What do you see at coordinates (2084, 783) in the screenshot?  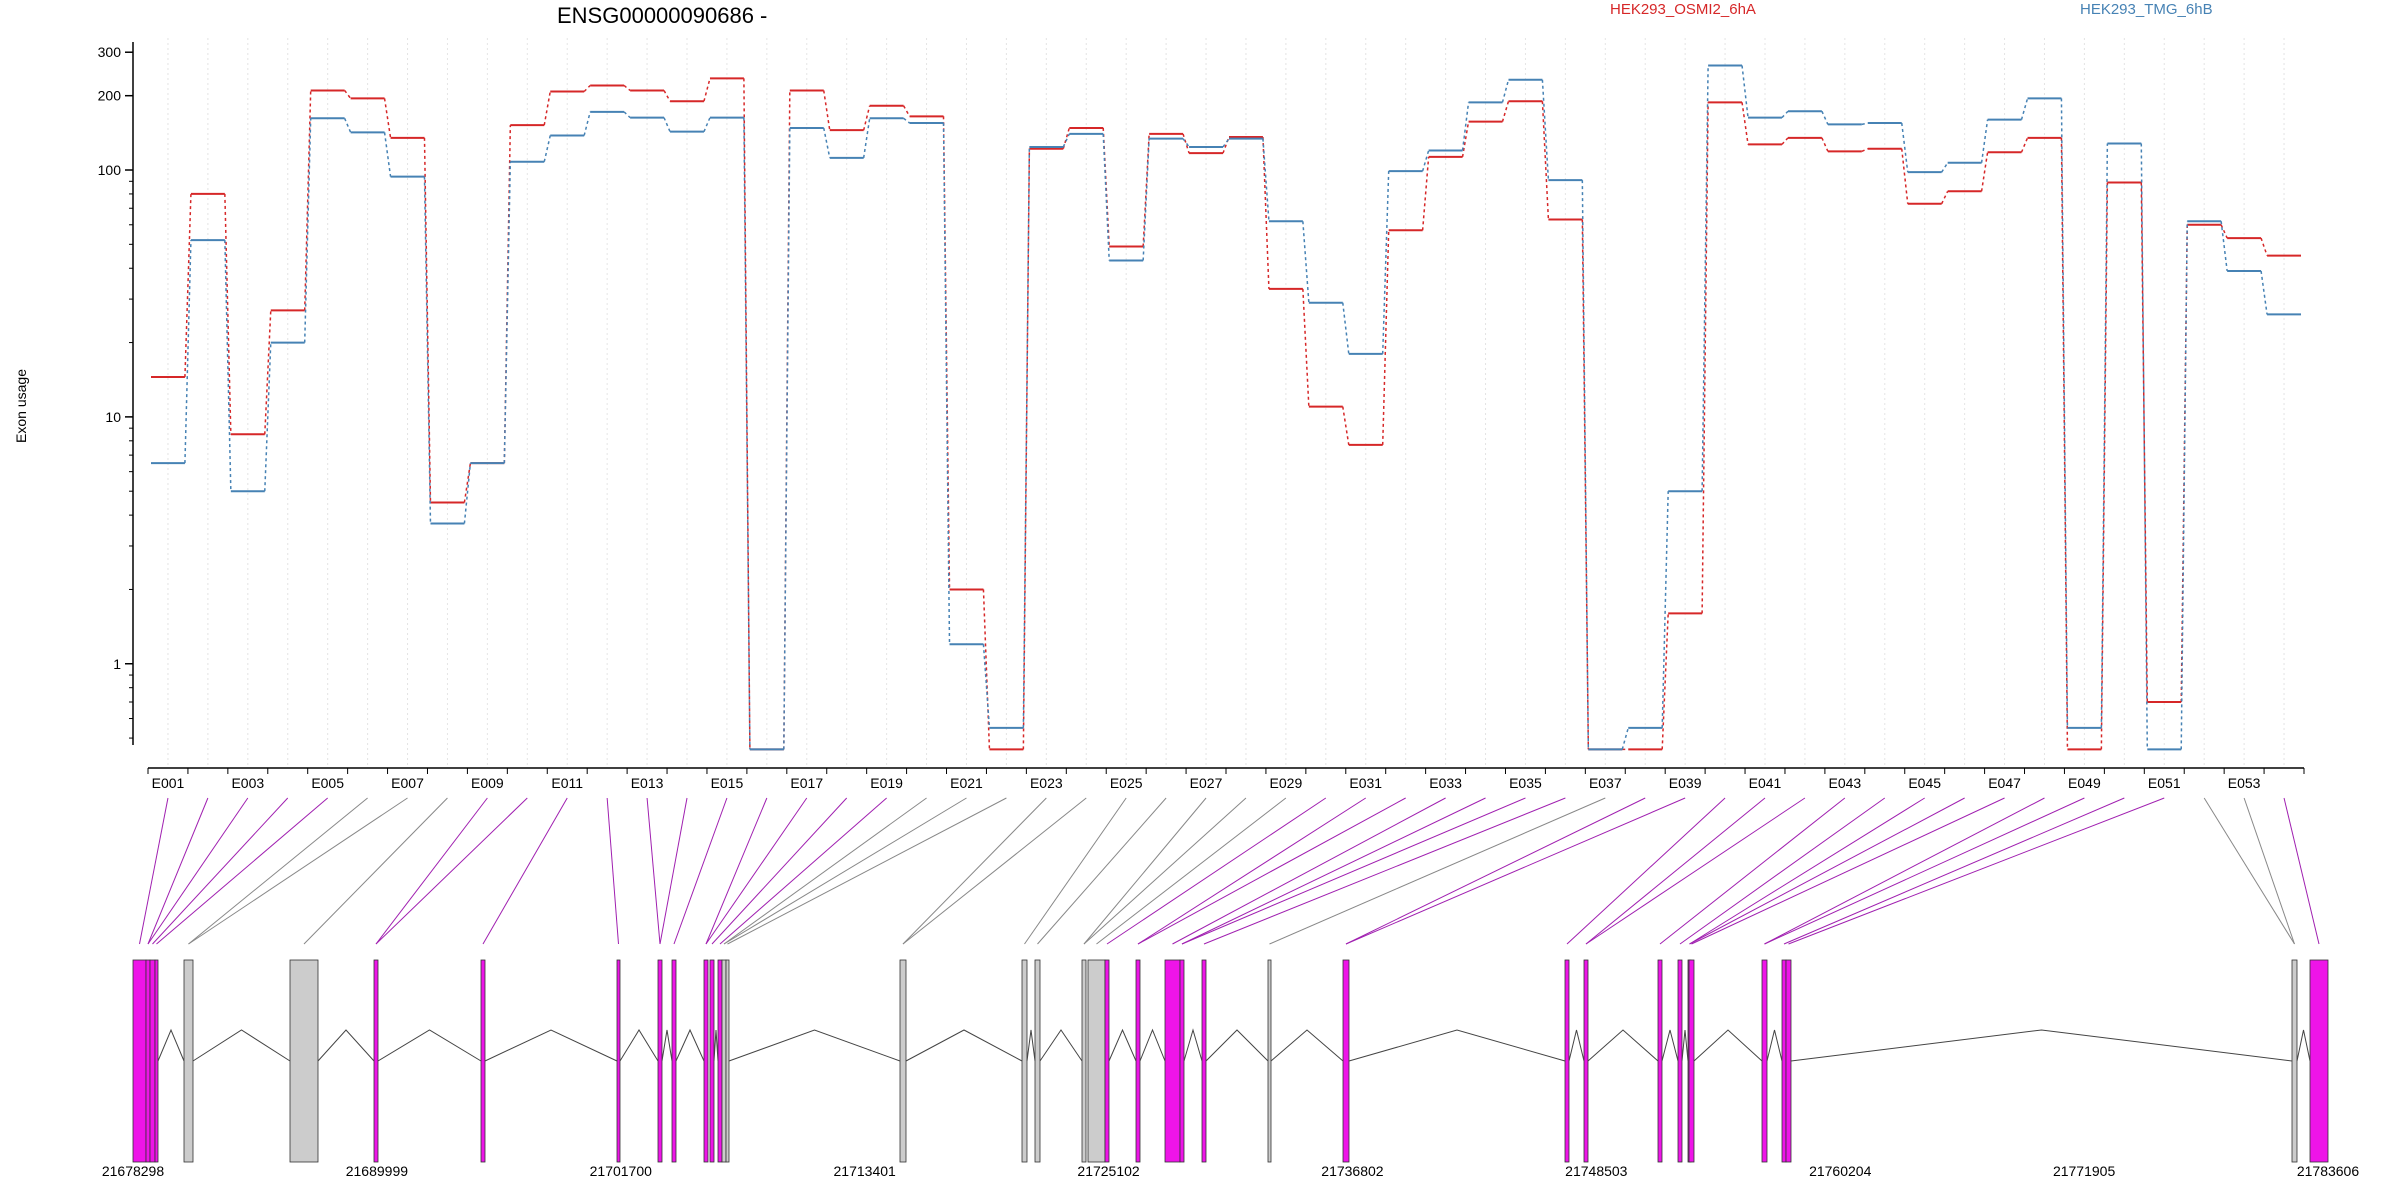 I see `x-tick-label: E049` at bounding box center [2084, 783].